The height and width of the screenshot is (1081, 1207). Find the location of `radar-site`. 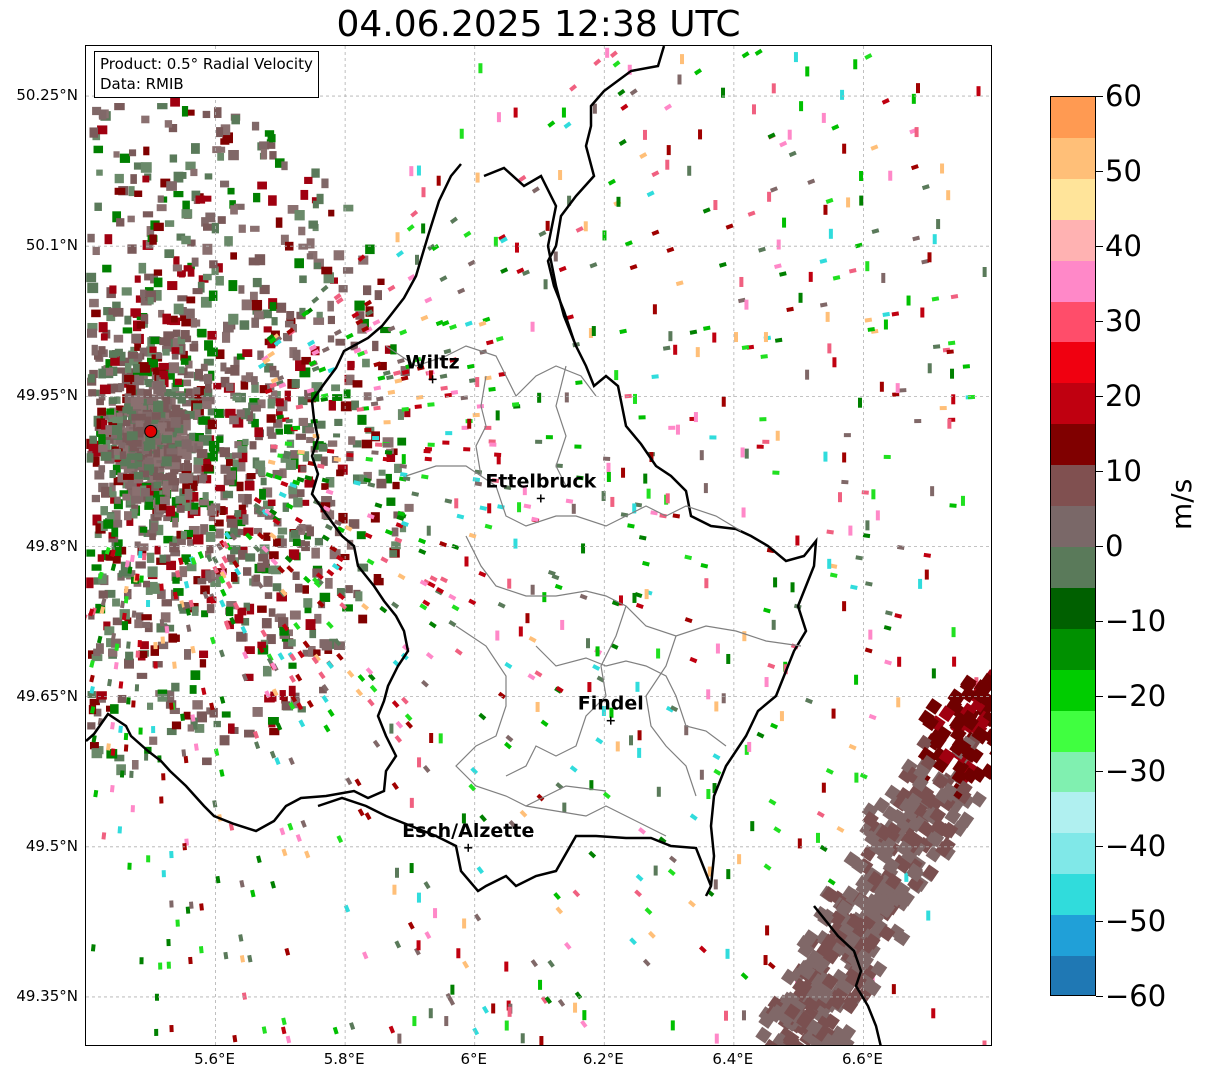

radar-site is located at coordinates (151, 431).